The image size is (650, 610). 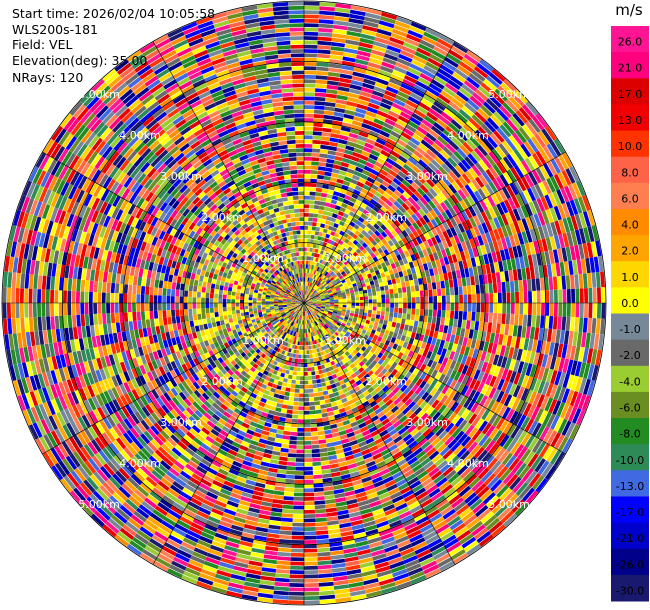 I want to click on colorbar-tick-8: 2.0, so click(x=630, y=251).